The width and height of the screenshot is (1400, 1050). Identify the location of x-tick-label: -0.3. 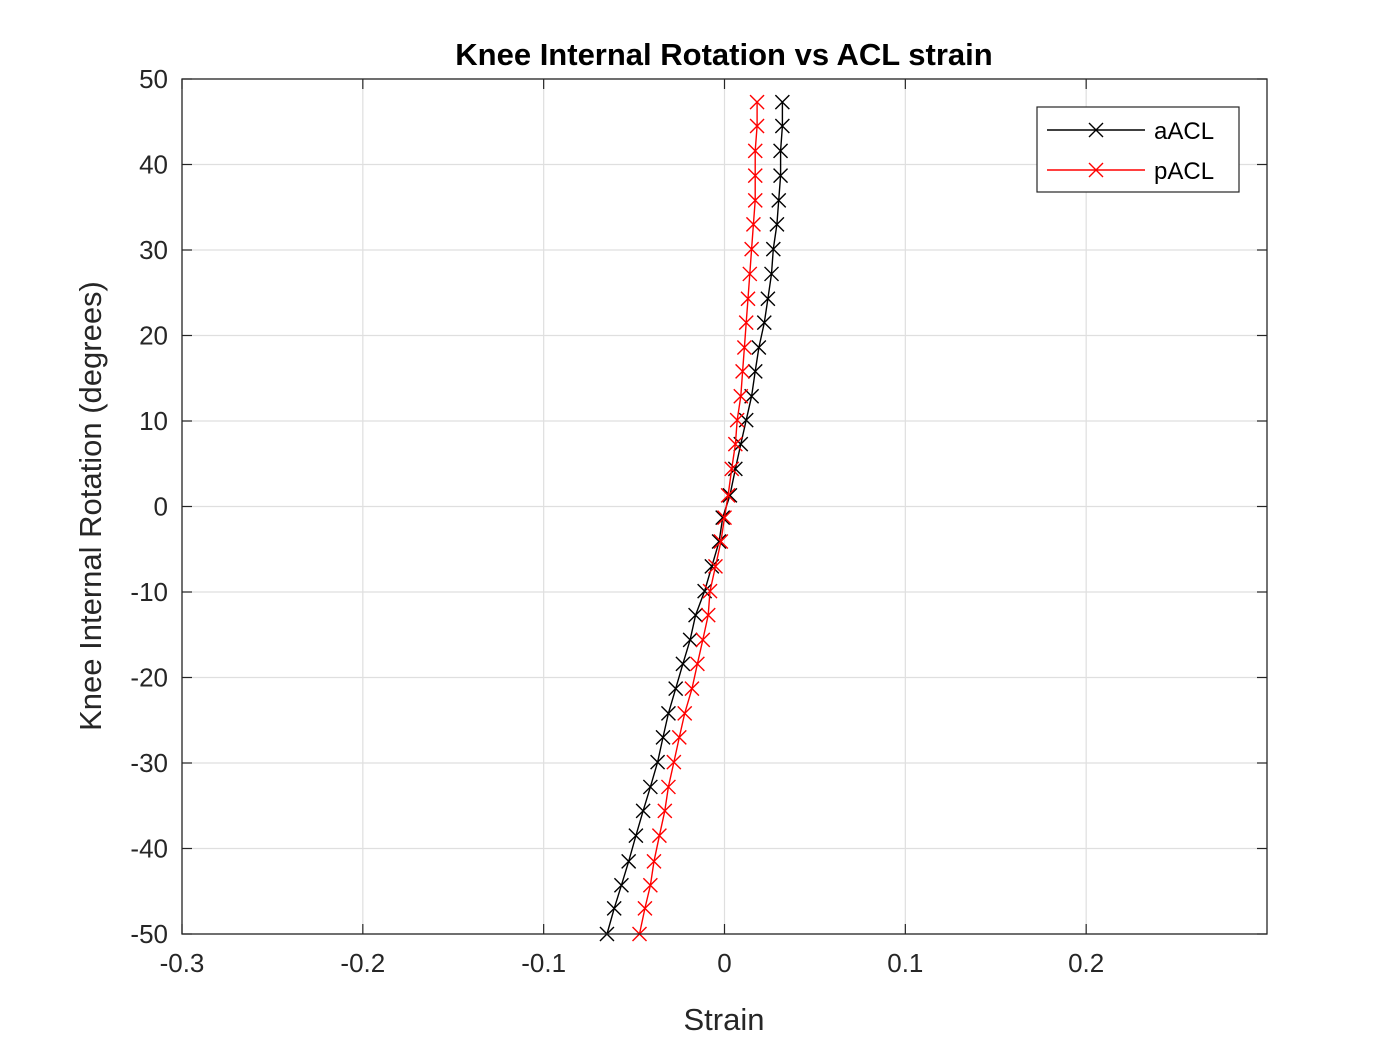
(182, 963).